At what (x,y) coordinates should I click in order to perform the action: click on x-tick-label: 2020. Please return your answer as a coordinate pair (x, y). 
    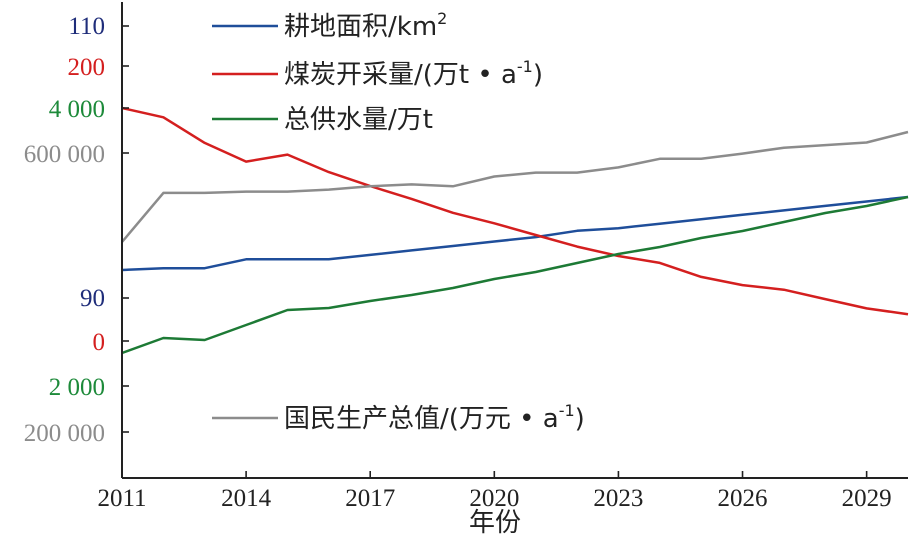
    Looking at the image, I should click on (494, 498).